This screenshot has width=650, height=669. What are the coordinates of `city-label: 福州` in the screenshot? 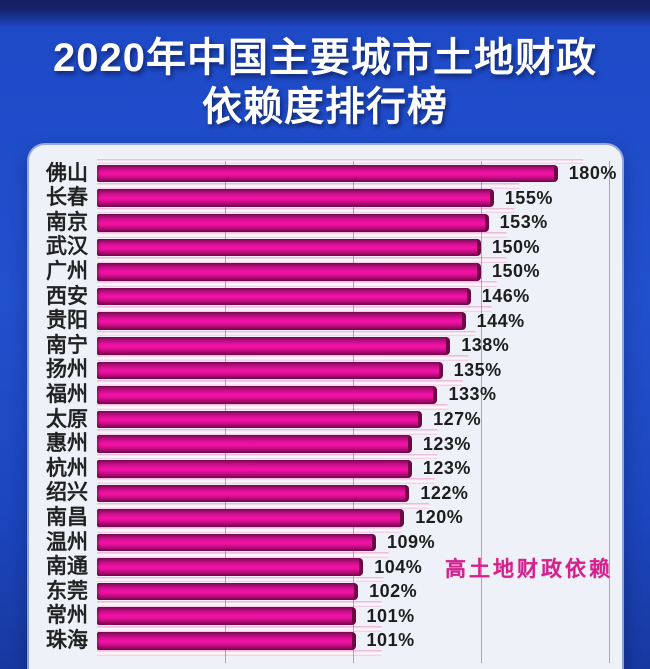 It's located at (67, 394).